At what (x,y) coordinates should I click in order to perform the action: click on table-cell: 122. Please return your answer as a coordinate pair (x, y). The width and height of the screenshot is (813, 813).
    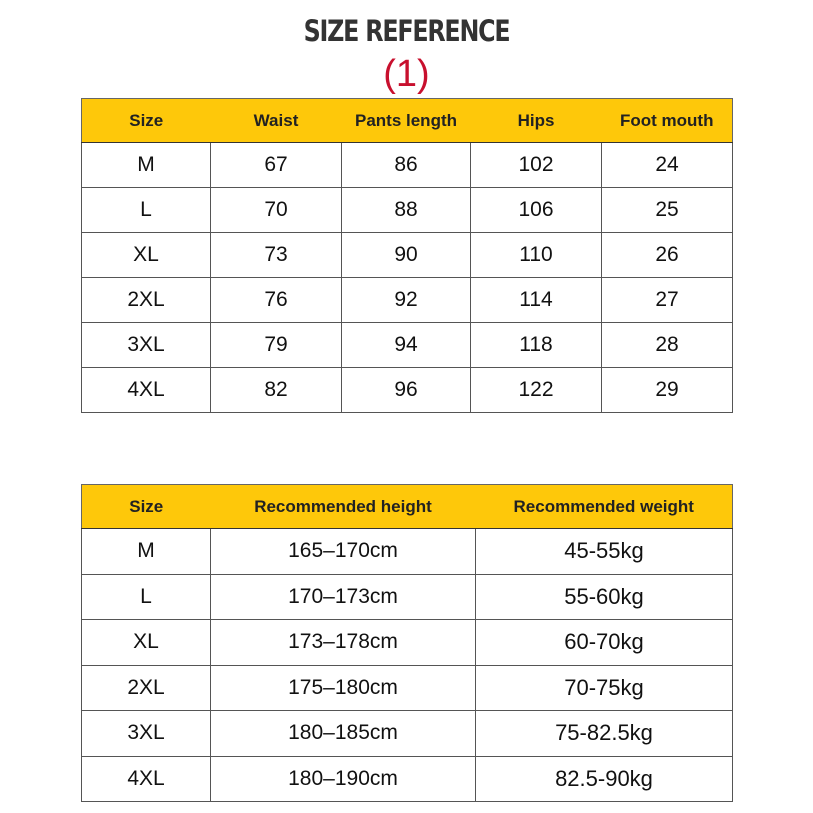
    Looking at the image, I should click on (536, 390).